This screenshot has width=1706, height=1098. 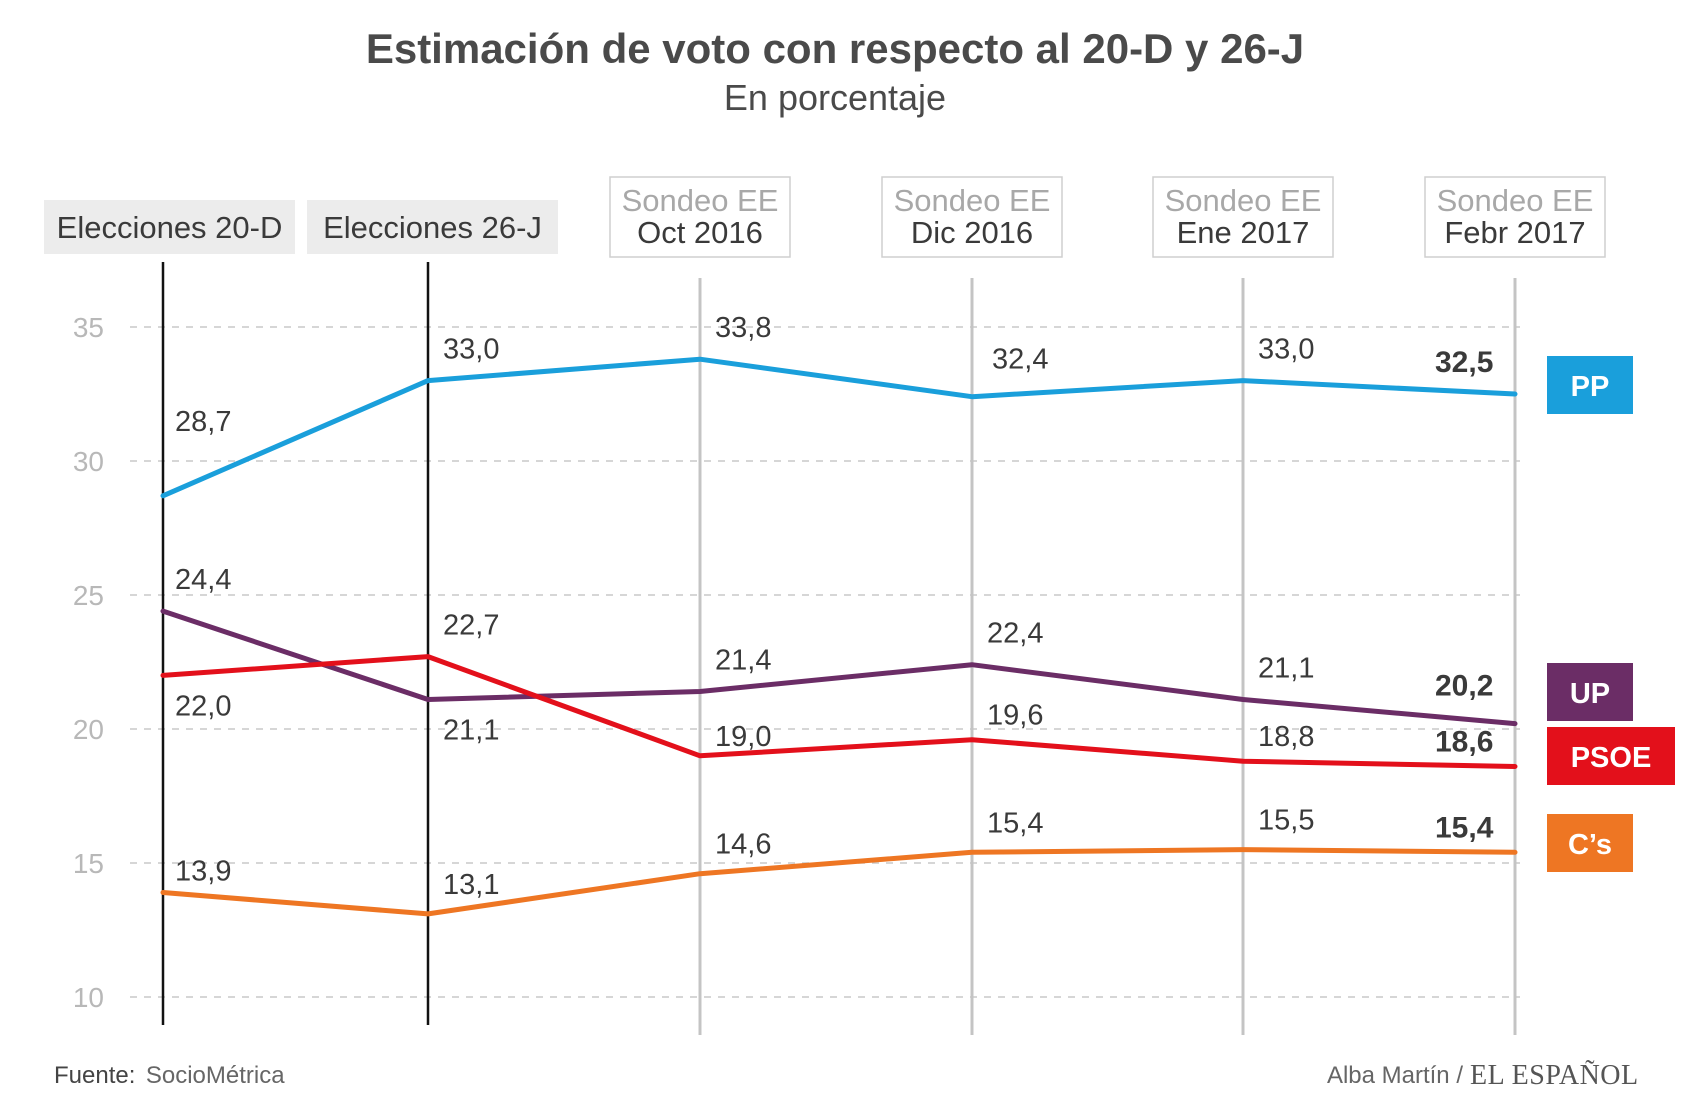 What do you see at coordinates (839, 427) in the screenshot?
I see `series-line-pp` at bounding box center [839, 427].